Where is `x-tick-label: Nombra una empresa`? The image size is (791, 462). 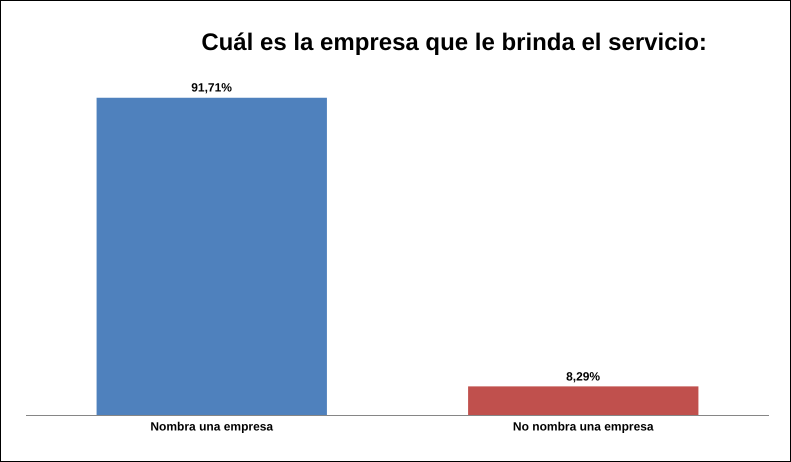
x-tick-label: Nombra una empresa is located at coordinates (212, 426).